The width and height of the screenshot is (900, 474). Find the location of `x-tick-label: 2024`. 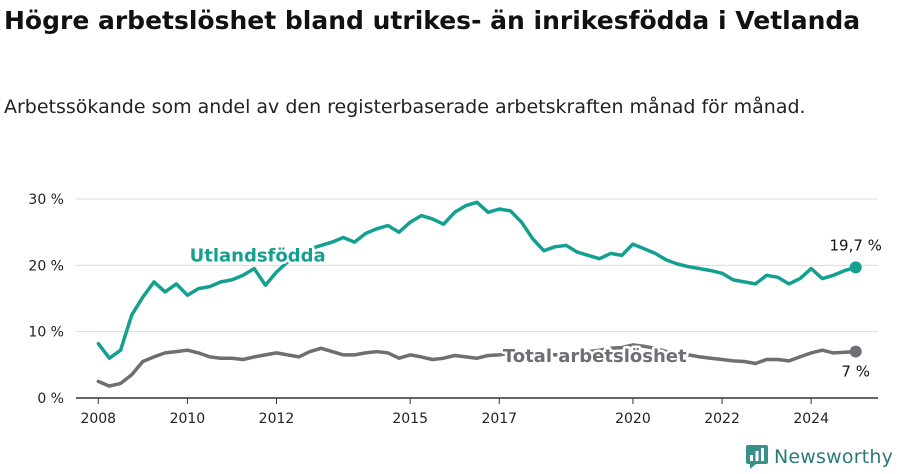

x-tick-label: 2024 is located at coordinates (811, 419).